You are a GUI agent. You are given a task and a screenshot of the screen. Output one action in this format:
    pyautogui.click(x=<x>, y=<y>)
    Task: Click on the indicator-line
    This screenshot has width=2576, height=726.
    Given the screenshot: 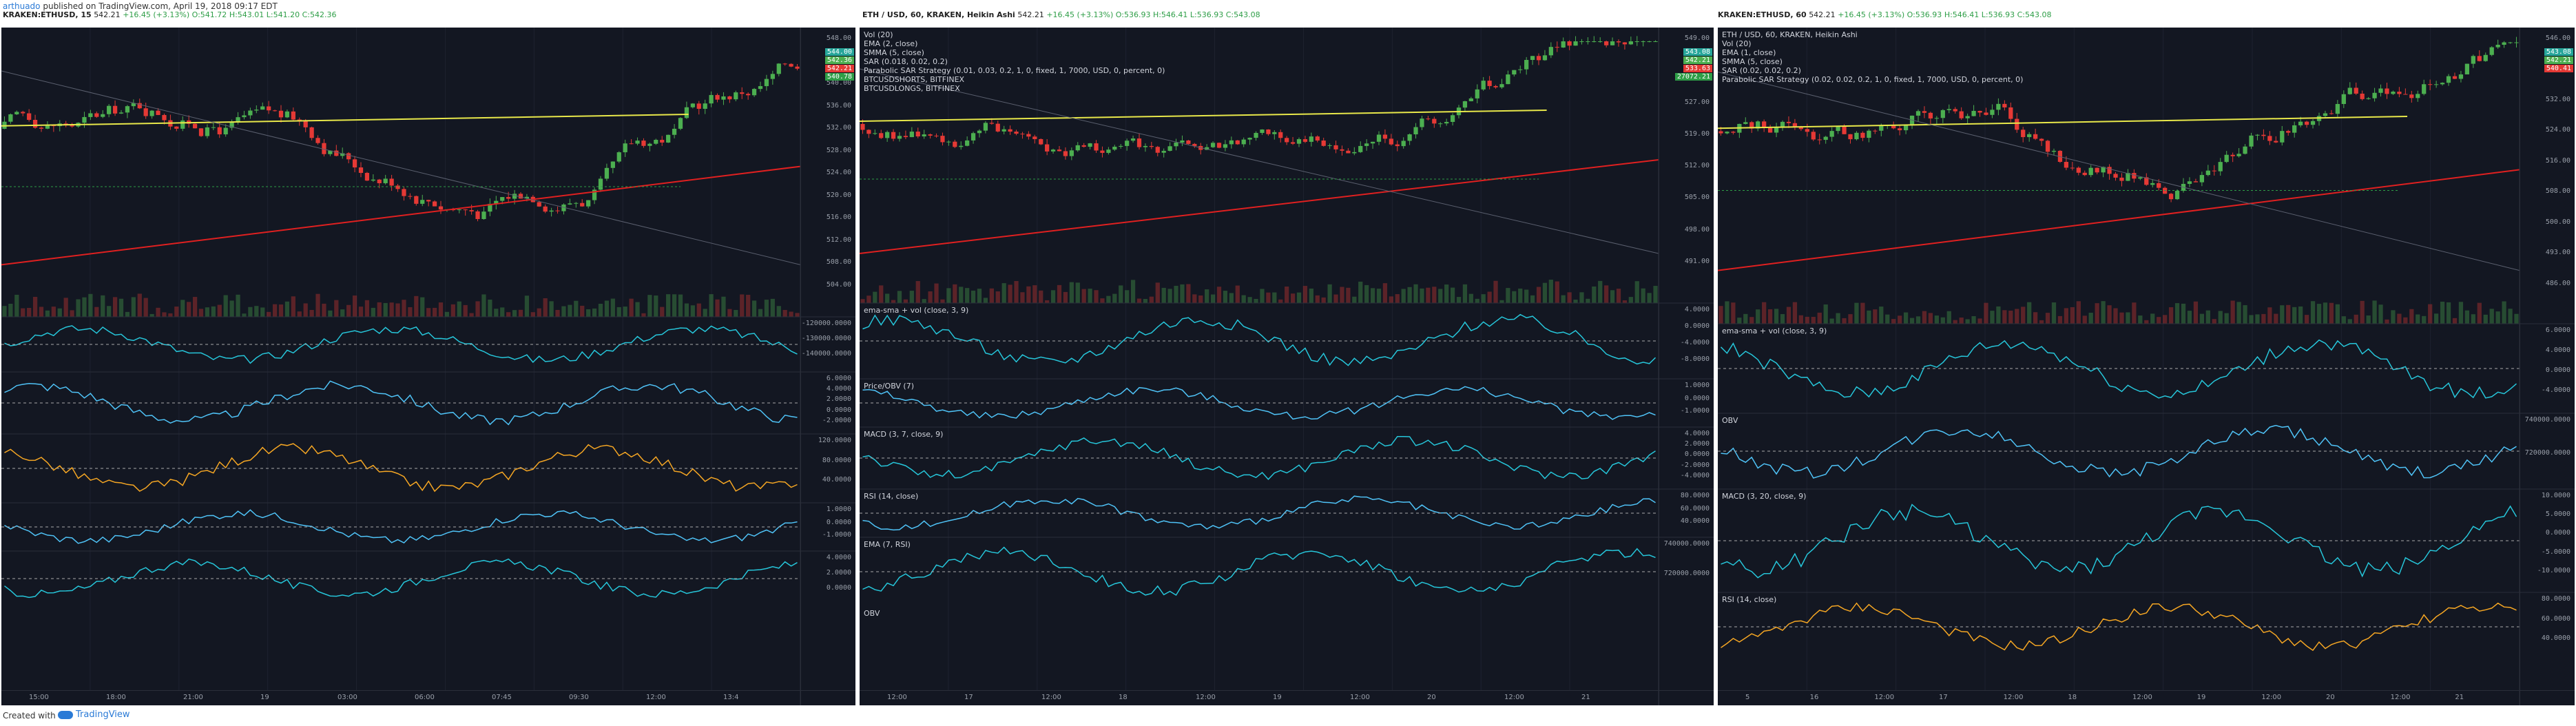 What is the action you would take?
    pyautogui.click(x=2118, y=369)
    